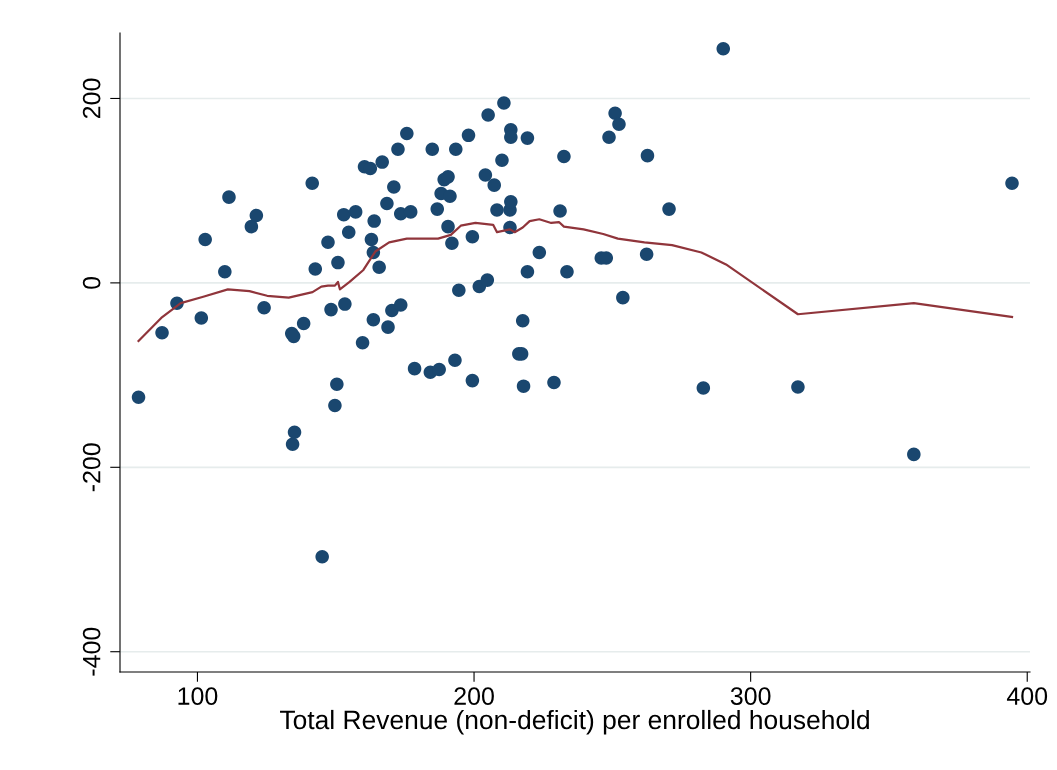 This screenshot has width=1057, height=770. Describe the element at coordinates (91, 98) in the screenshot. I see `y-tick-label: 200` at that location.